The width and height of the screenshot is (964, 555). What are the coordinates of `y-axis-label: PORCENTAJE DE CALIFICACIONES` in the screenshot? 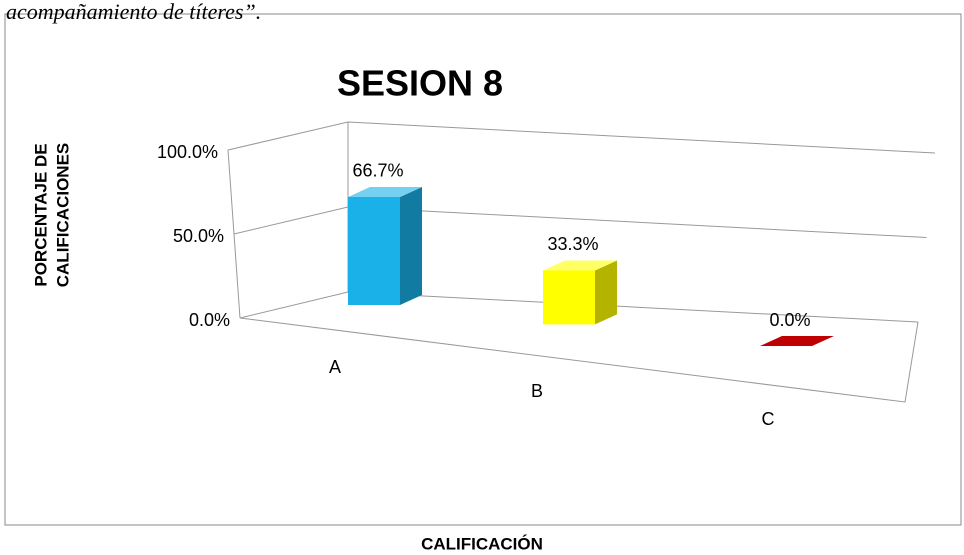 It's located at (51, 215).